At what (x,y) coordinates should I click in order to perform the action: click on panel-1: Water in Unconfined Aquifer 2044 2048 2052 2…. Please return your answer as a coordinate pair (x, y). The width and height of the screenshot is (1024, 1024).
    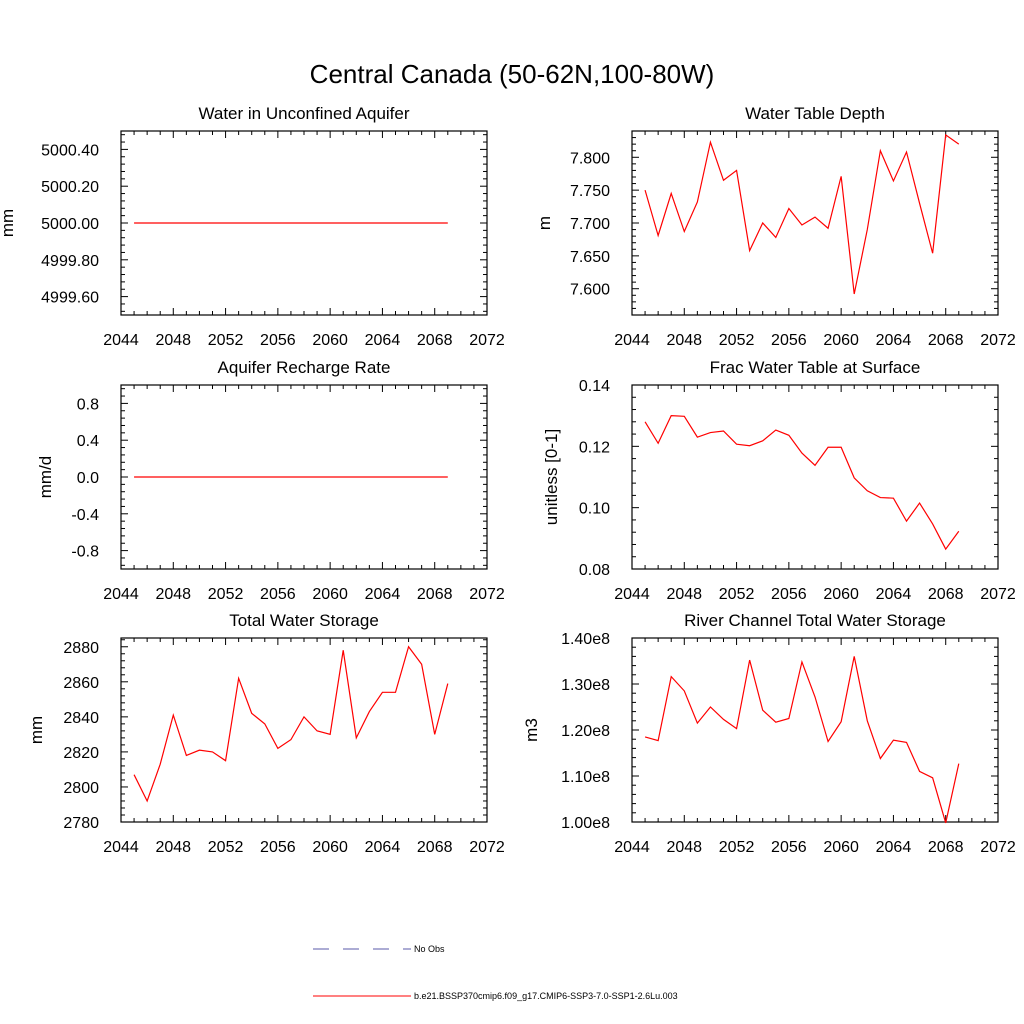
    Looking at the image, I should click on (252, 226).